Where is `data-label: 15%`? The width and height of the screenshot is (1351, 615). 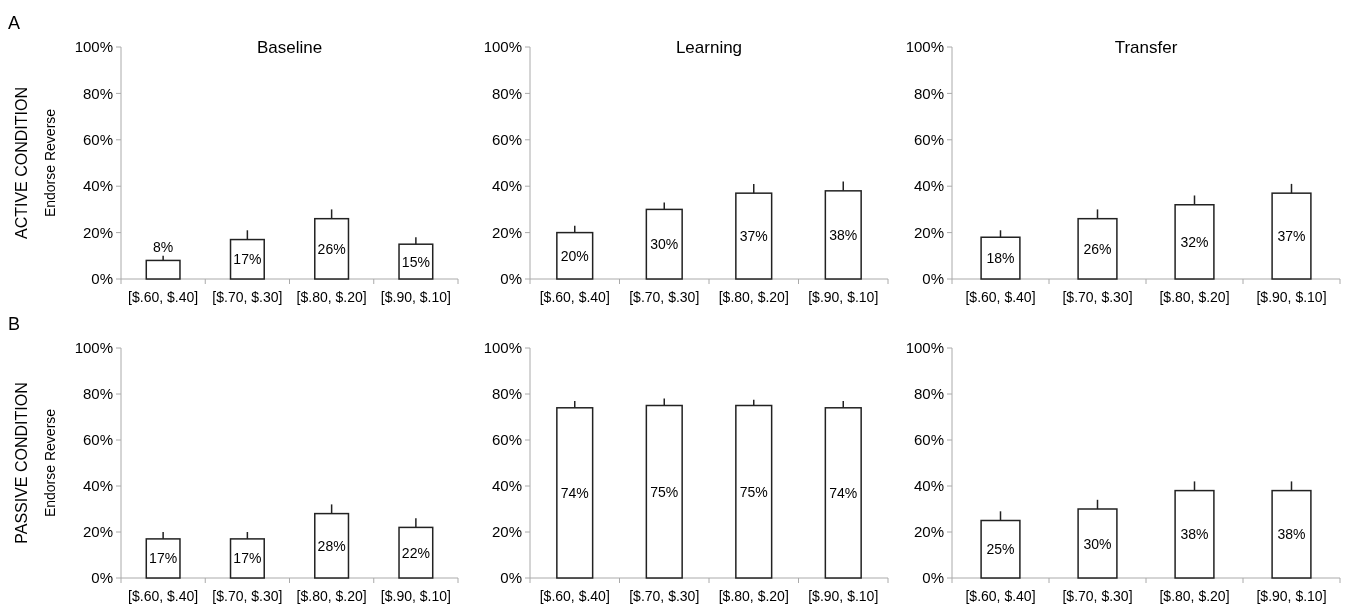 data-label: 15% is located at coordinates (415, 261).